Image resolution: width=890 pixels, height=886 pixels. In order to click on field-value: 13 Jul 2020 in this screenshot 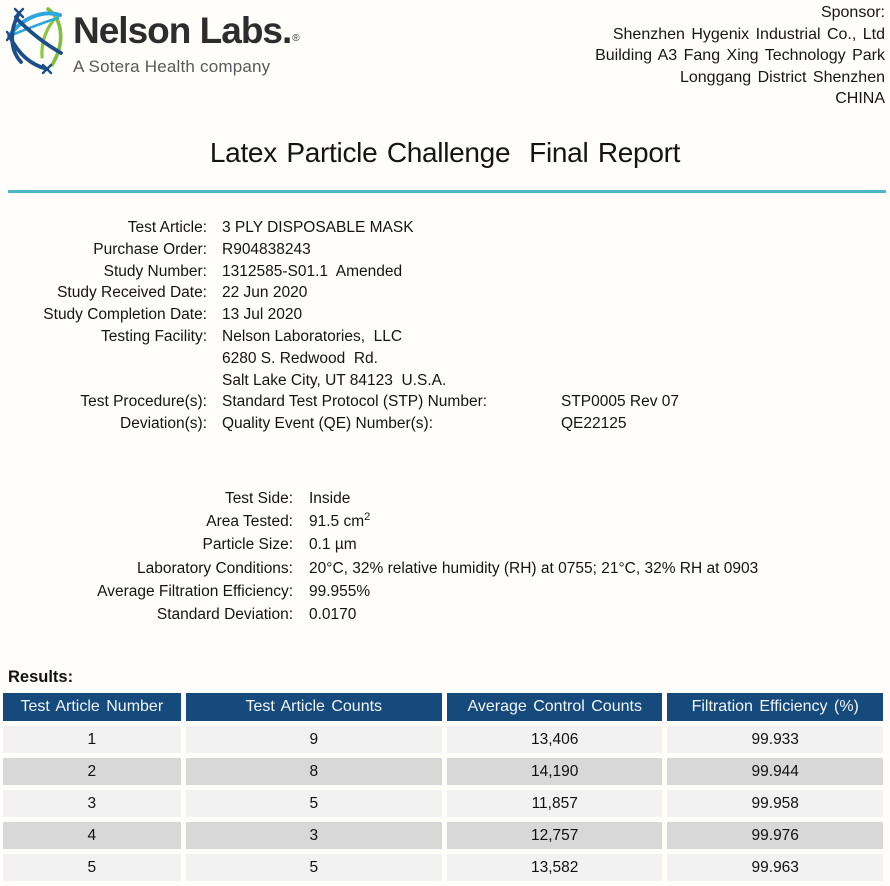, I will do `click(262, 315)`.